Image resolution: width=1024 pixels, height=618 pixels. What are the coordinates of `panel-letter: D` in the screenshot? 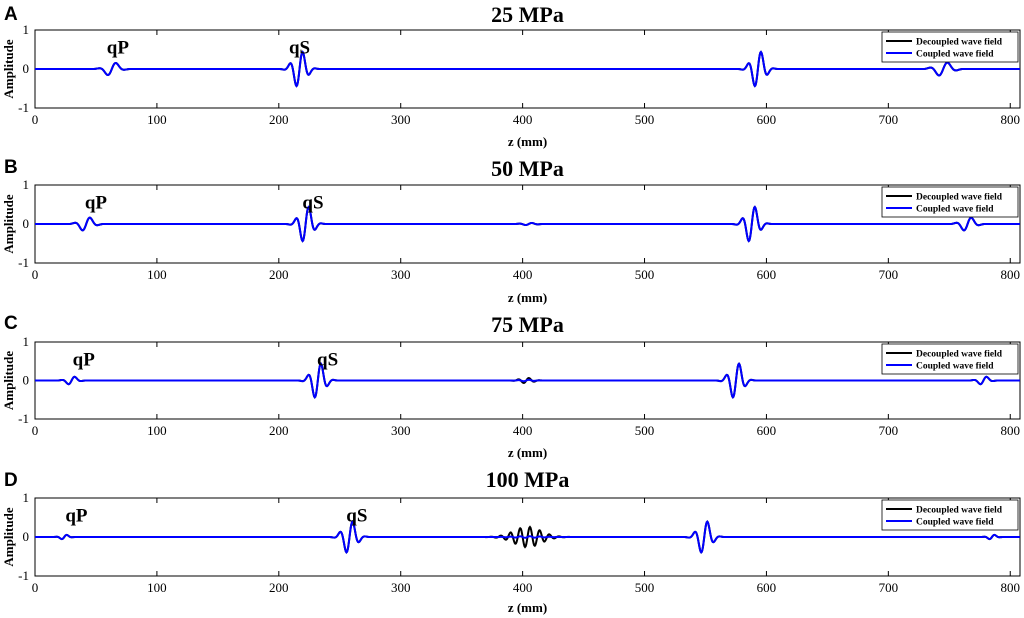 It's located at (11, 480).